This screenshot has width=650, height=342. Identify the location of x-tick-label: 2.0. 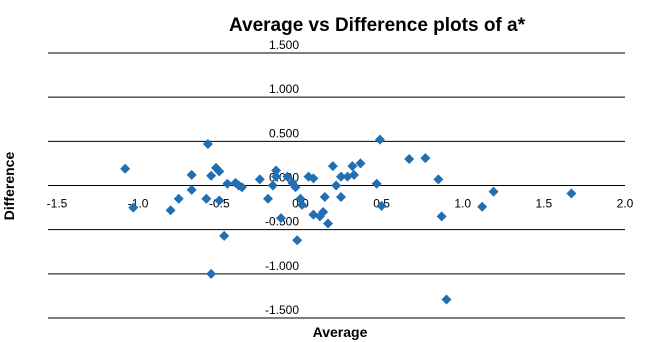
(625, 204).